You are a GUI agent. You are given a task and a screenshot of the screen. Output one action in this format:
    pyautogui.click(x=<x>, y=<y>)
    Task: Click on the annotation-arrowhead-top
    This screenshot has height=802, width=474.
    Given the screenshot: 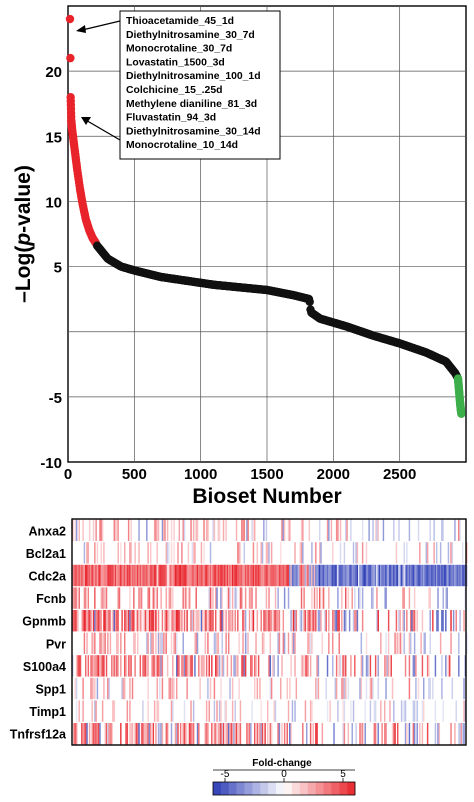 What is the action you would take?
    pyautogui.click(x=81, y=29)
    